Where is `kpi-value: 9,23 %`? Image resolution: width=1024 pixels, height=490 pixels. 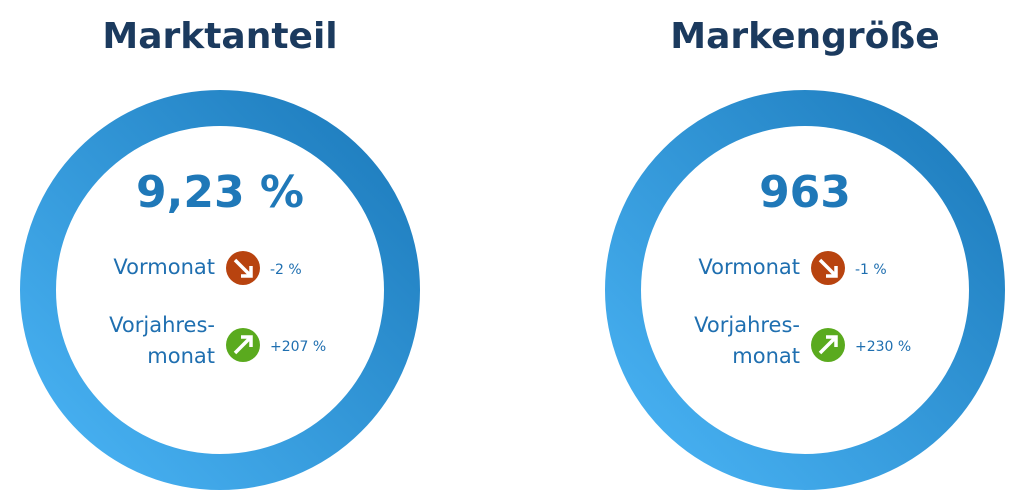
kpi-value: 9,23 % is located at coordinates (220, 192).